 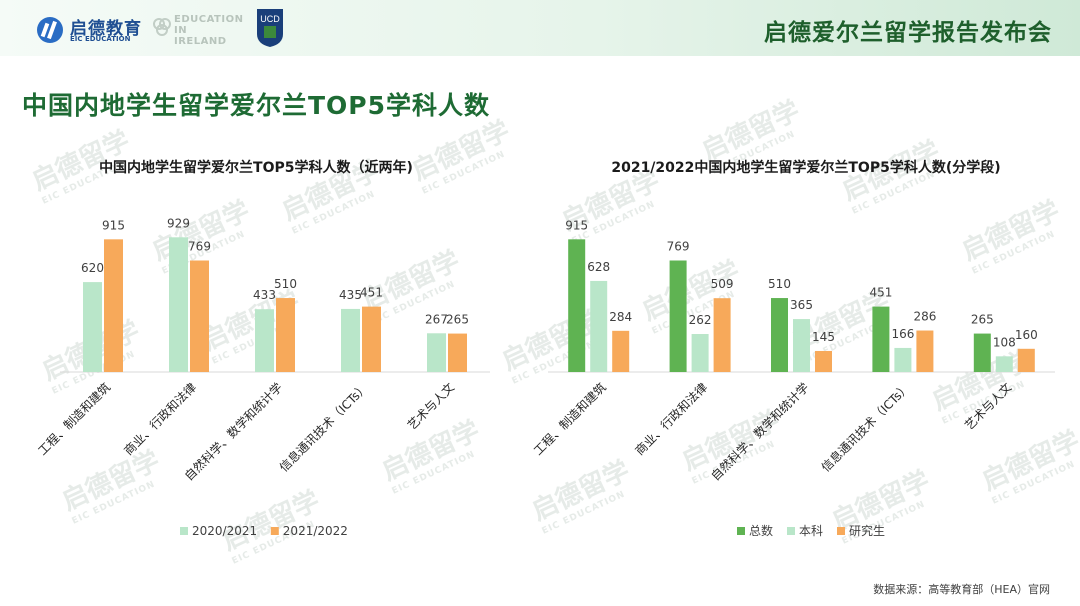 I want to click on eic-logo-cn: 启德教育, so click(x=106, y=29).